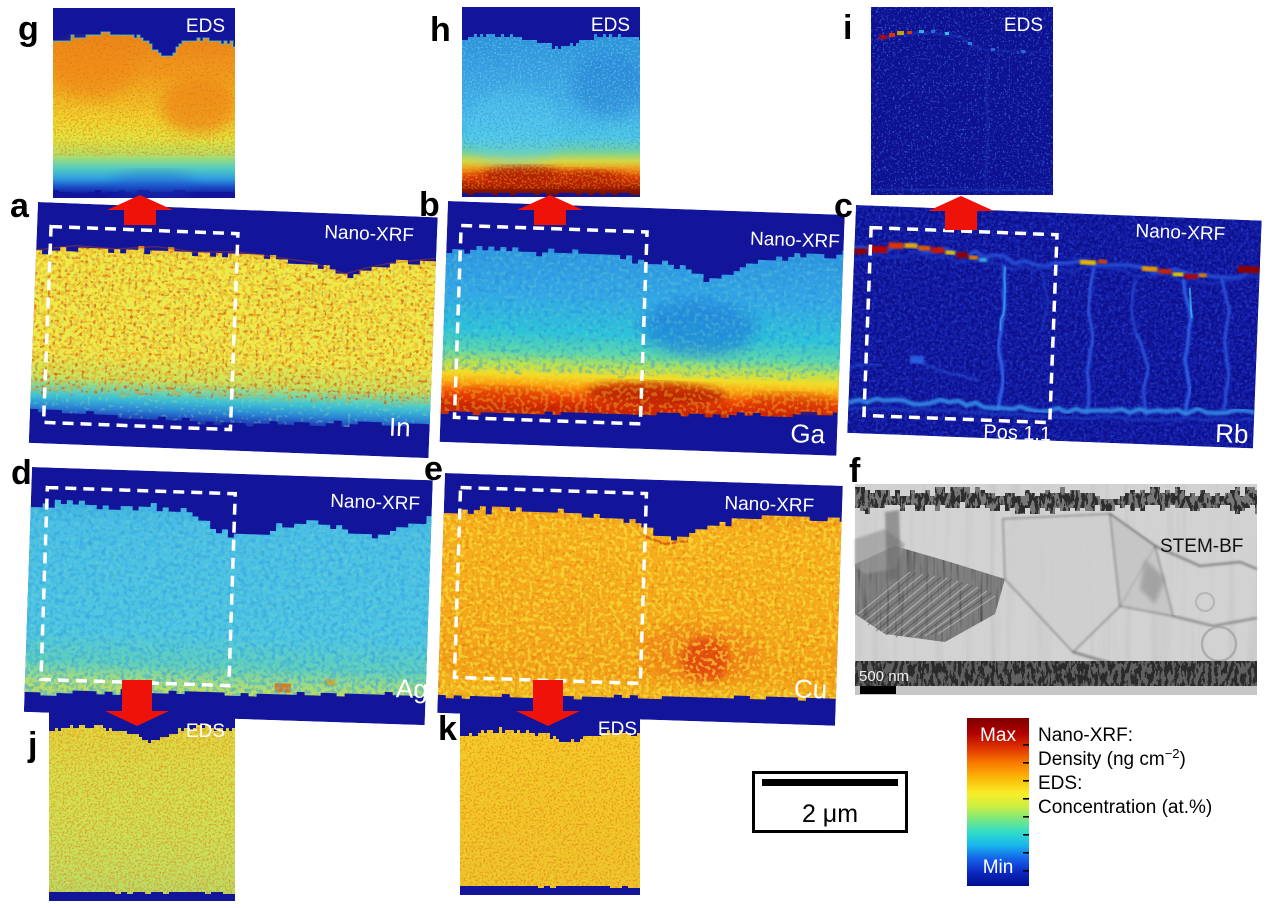 The height and width of the screenshot is (908, 1268). I want to click on svg-text: Ag, so click(412, 688).